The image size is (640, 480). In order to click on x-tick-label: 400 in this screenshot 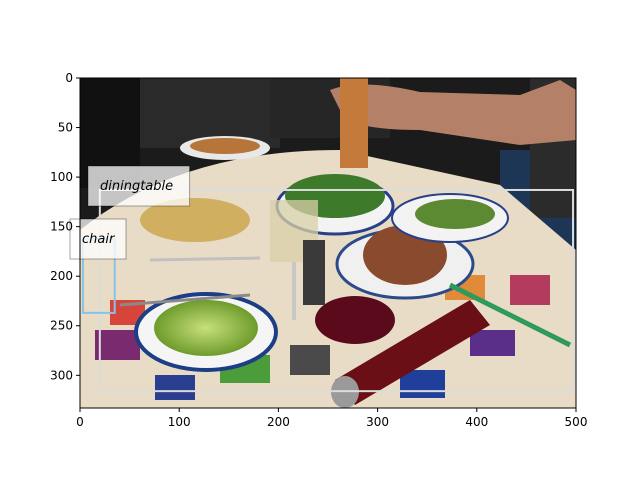, I will do `click(476, 422)`.